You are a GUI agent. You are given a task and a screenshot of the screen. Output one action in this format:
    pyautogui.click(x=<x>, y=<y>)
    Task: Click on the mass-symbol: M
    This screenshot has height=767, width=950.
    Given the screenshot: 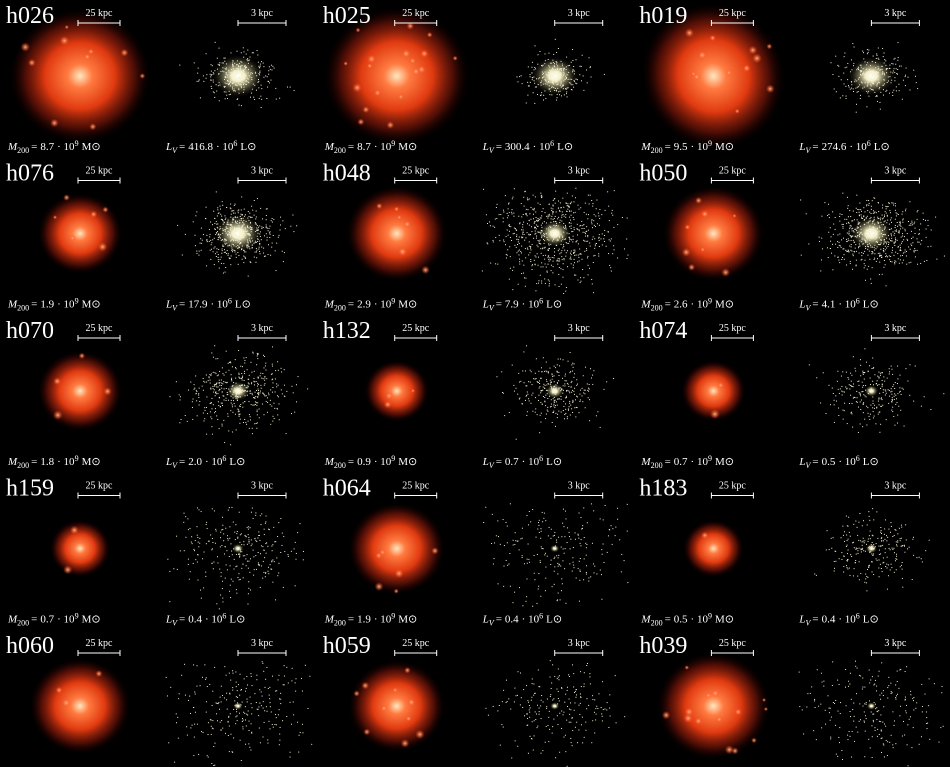 What is the action you would take?
    pyautogui.click(x=329, y=462)
    